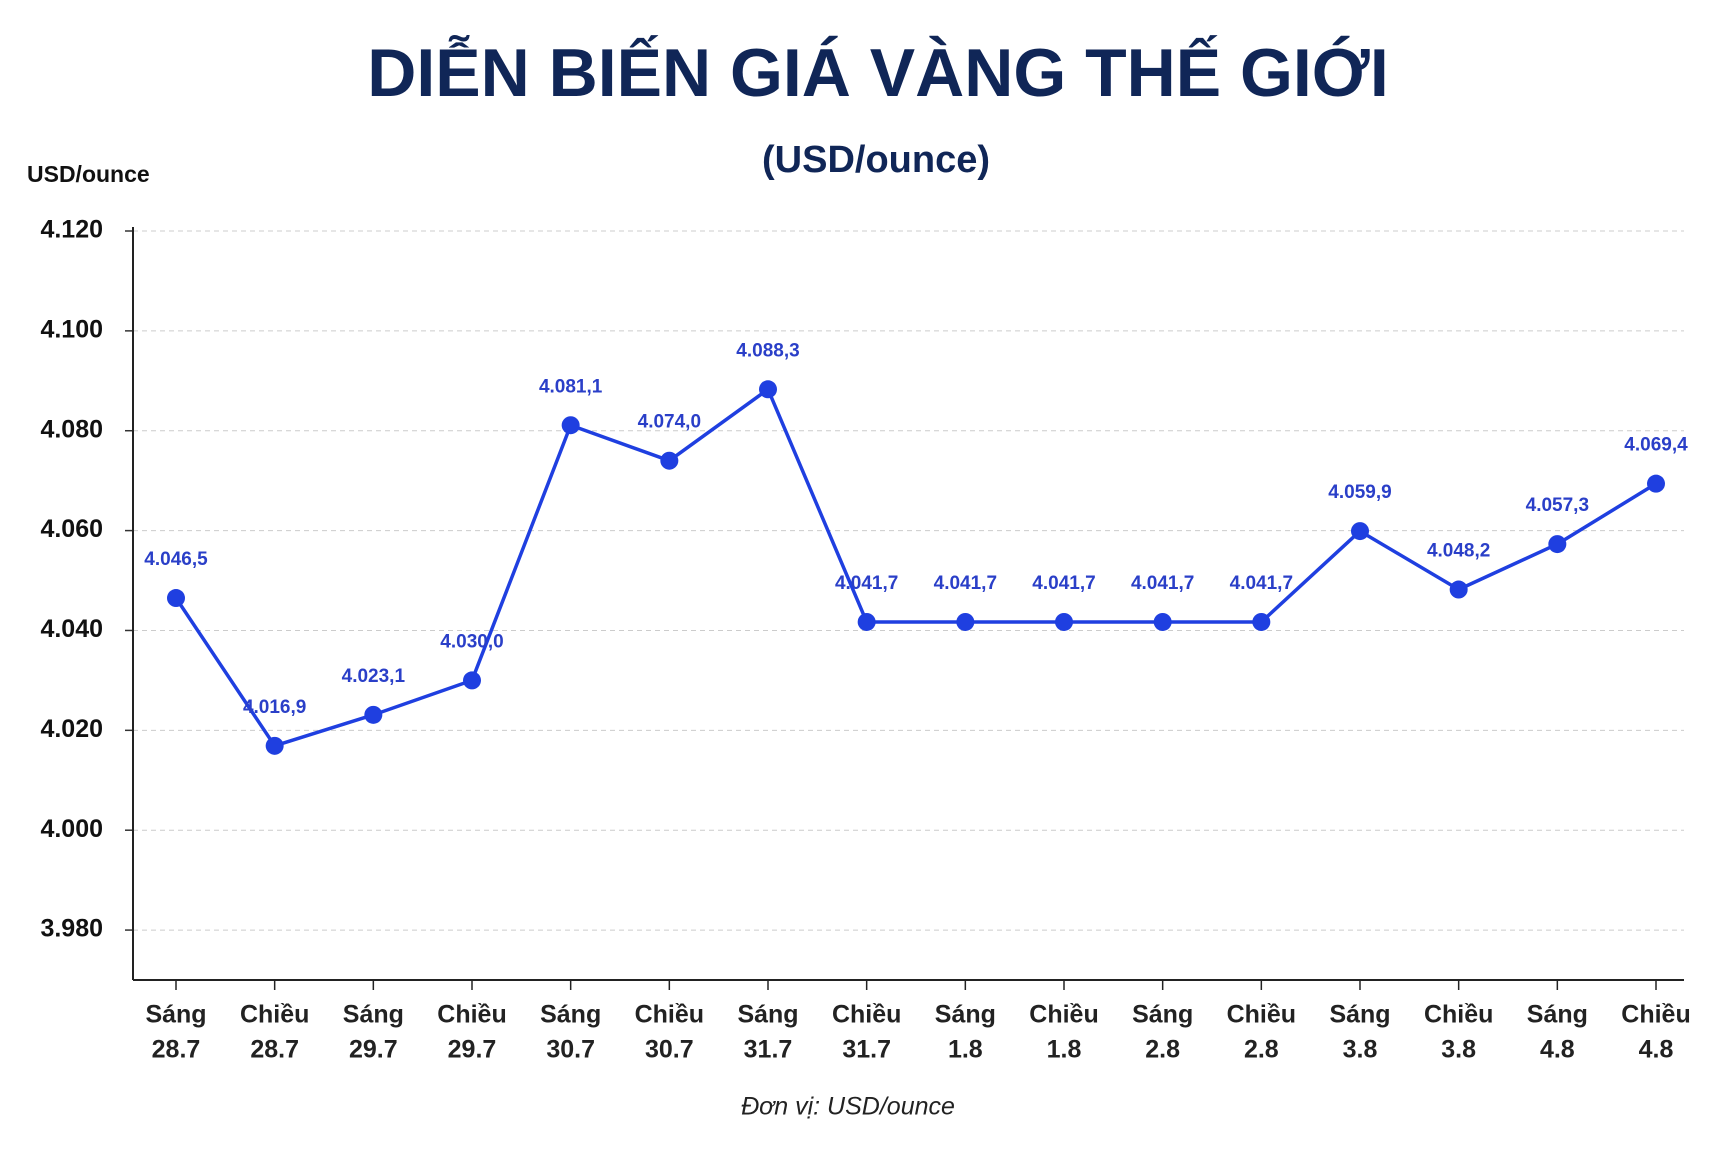 This screenshot has width=1724, height=1158. I want to click on data-label: 4.069,4, so click(1656, 445).